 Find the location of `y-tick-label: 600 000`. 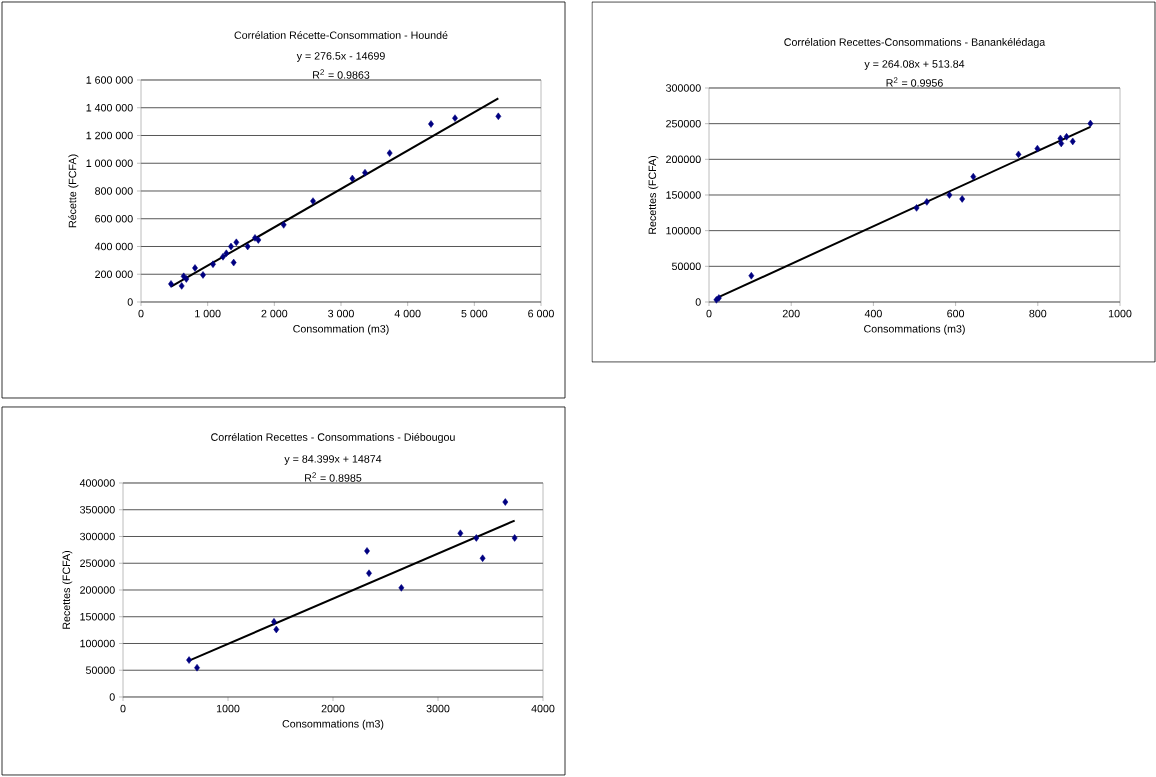

y-tick-label: 600 000 is located at coordinates (114, 218).